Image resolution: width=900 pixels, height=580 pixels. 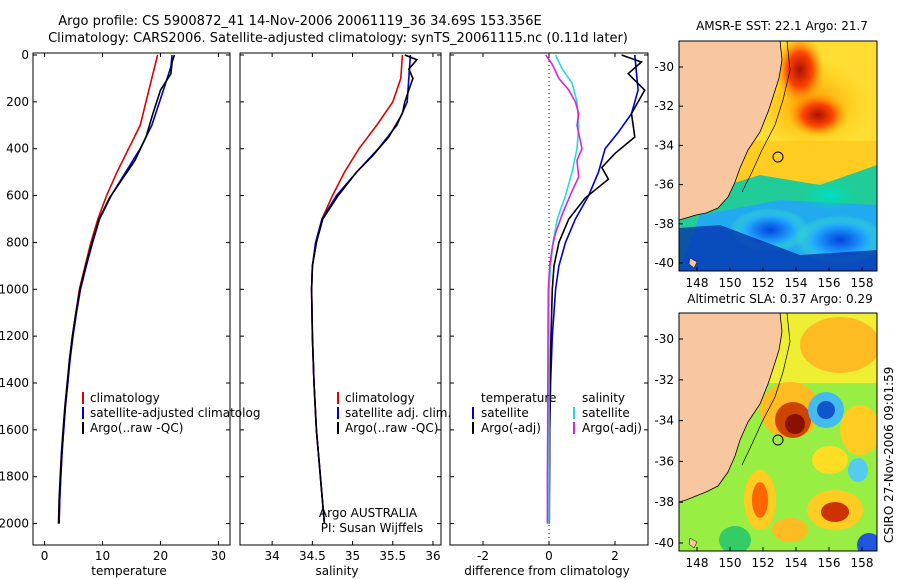 I want to click on legend-label-sal-sat: satellite, so click(x=606, y=413).